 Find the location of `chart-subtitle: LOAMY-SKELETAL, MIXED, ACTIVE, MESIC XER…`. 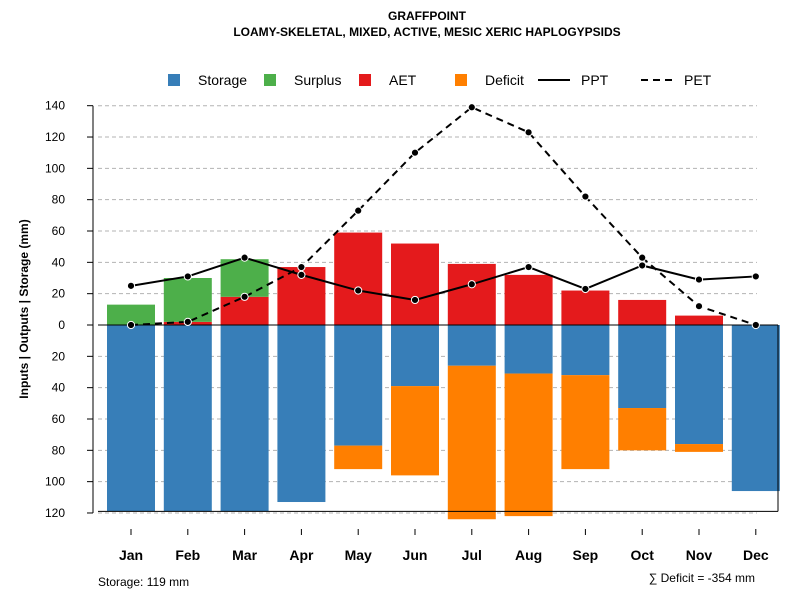

chart-subtitle: LOAMY-SKELETAL, MIXED, ACTIVE, MESIC XER… is located at coordinates (426, 32).